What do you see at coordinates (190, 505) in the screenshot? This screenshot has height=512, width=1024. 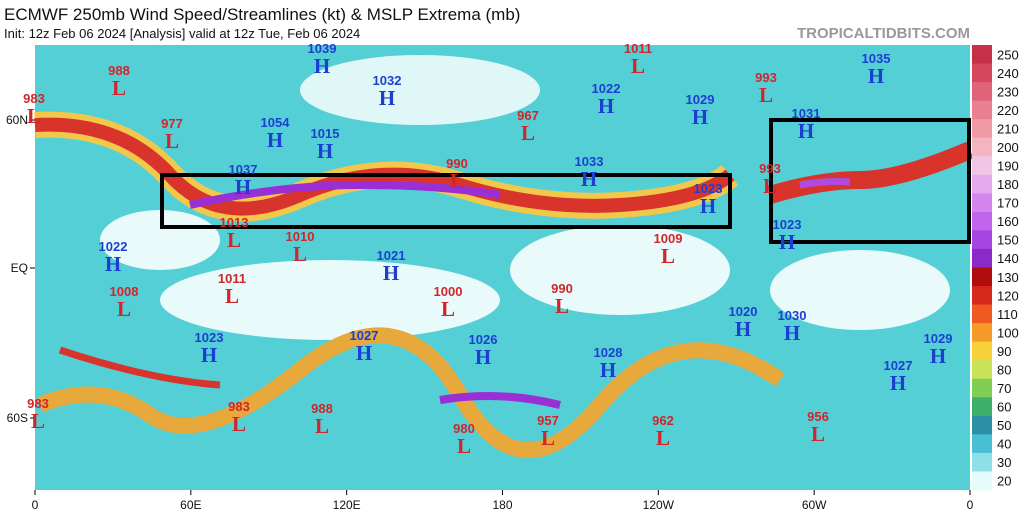 I see `lon-label: 60E` at bounding box center [190, 505].